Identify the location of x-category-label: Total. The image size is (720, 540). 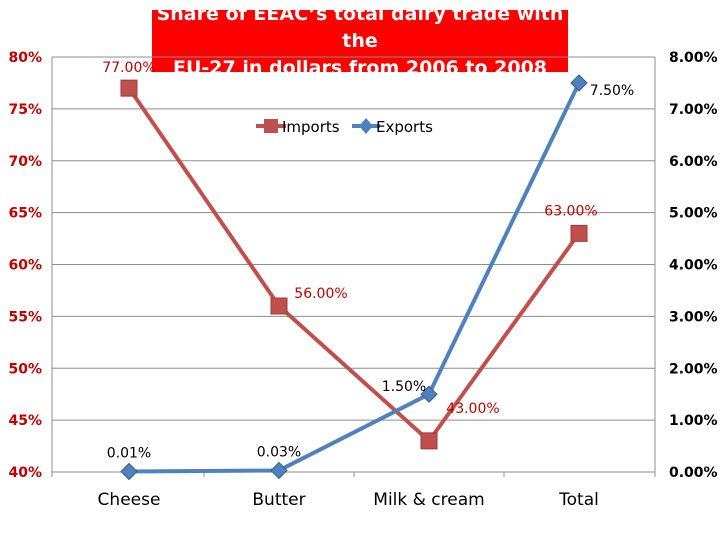
(578, 500).